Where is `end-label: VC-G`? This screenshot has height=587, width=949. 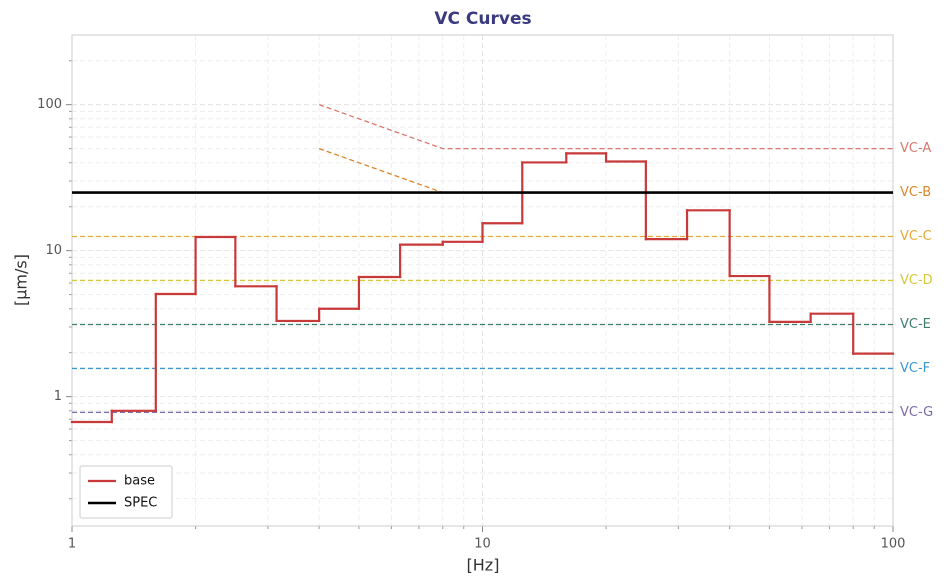
end-label: VC-G is located at coordinates (916, 412).